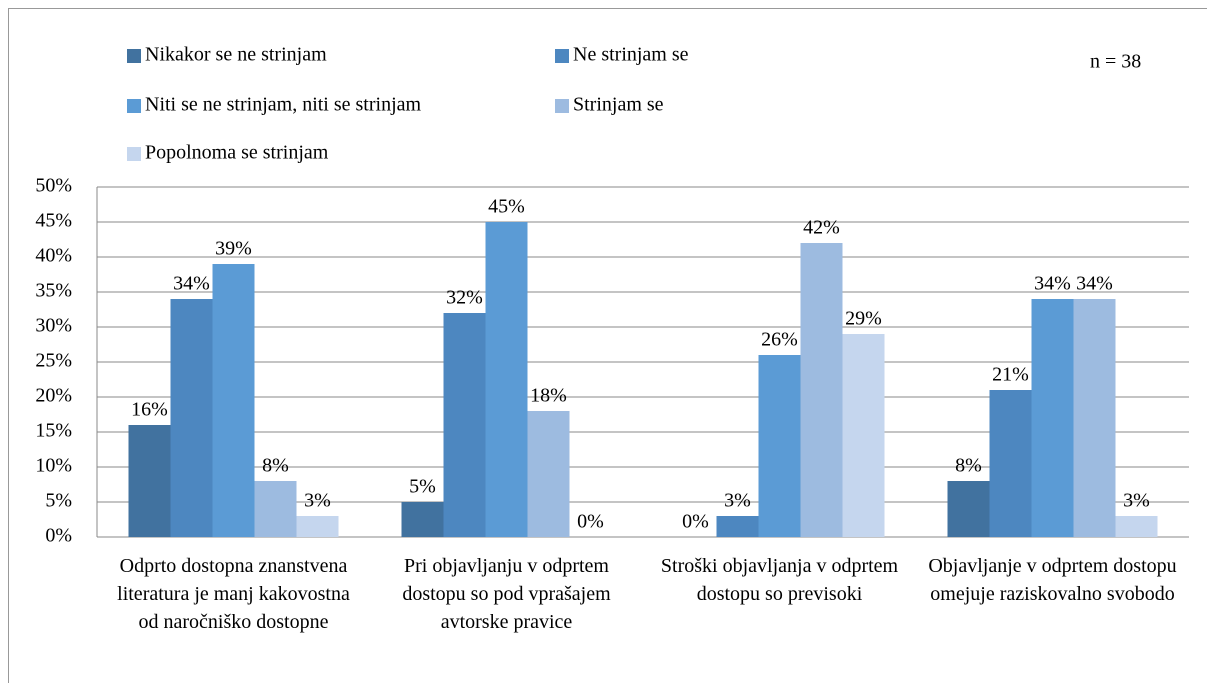 The height and width of the screenshot is (683, 1207). Describe the element at coordinates (422, 487) in the screenshot. I see `data-label: 5%` at that location.